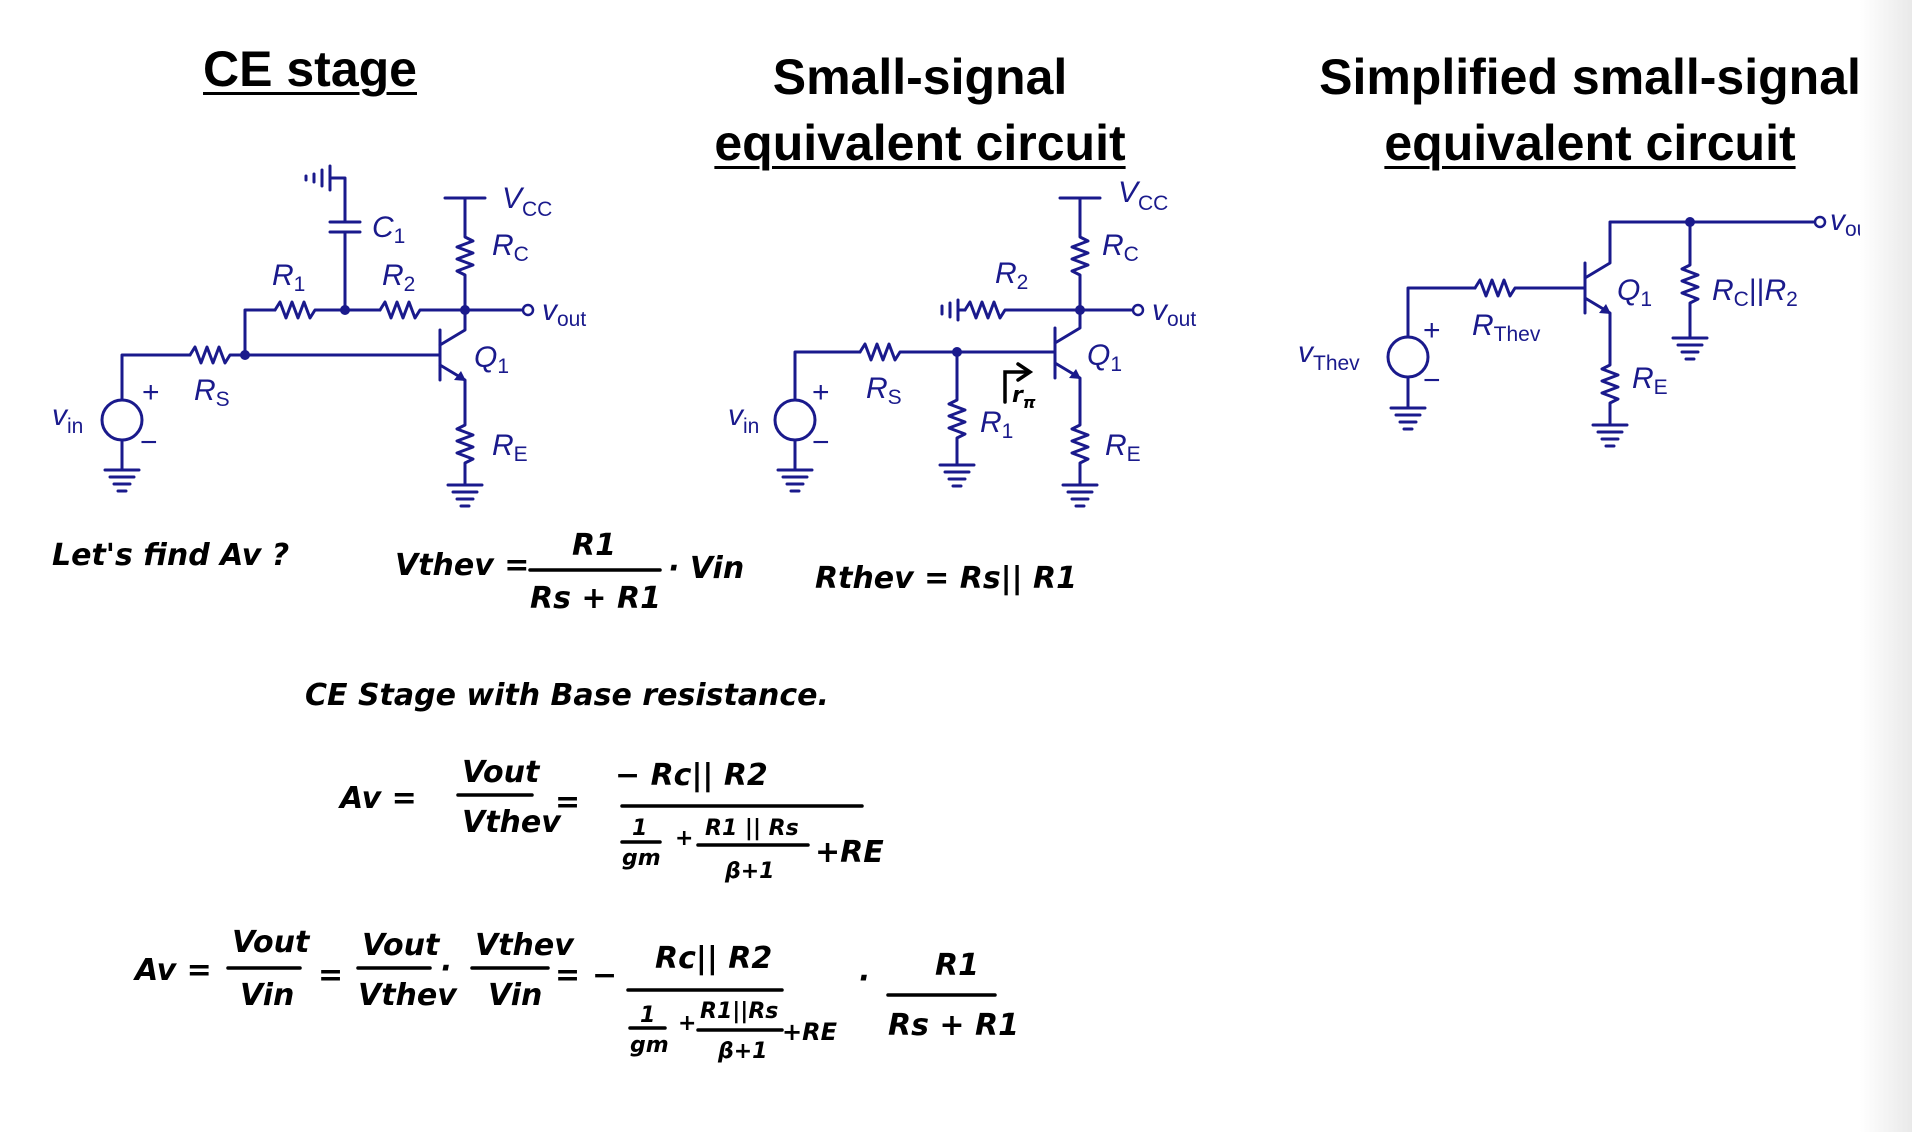  What do you see at coordinates (462, 565) in the screenshot?
I see `svg-text: Vthev =` at bounding box center [462, 565].